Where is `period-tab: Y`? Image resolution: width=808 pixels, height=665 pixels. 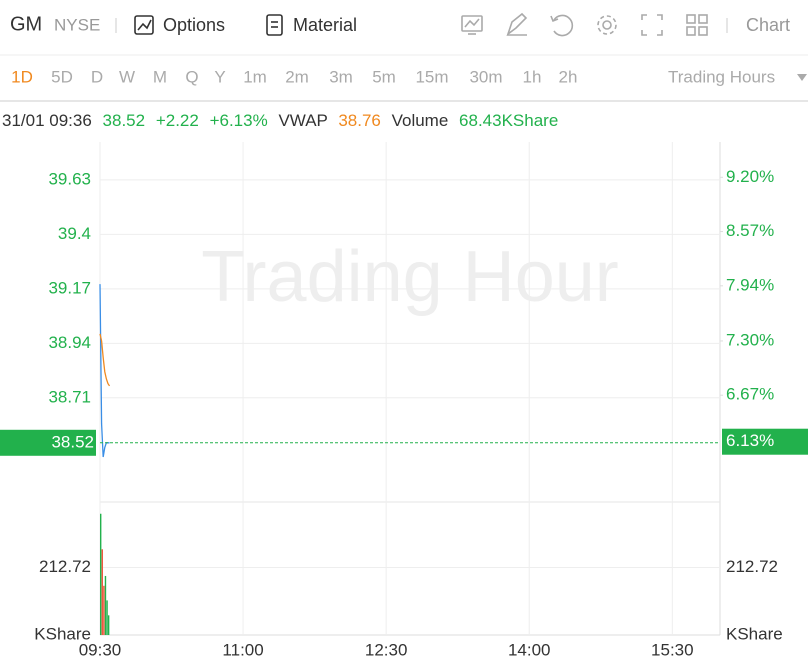
period-tab: Y is located at coordinates (219, 76).